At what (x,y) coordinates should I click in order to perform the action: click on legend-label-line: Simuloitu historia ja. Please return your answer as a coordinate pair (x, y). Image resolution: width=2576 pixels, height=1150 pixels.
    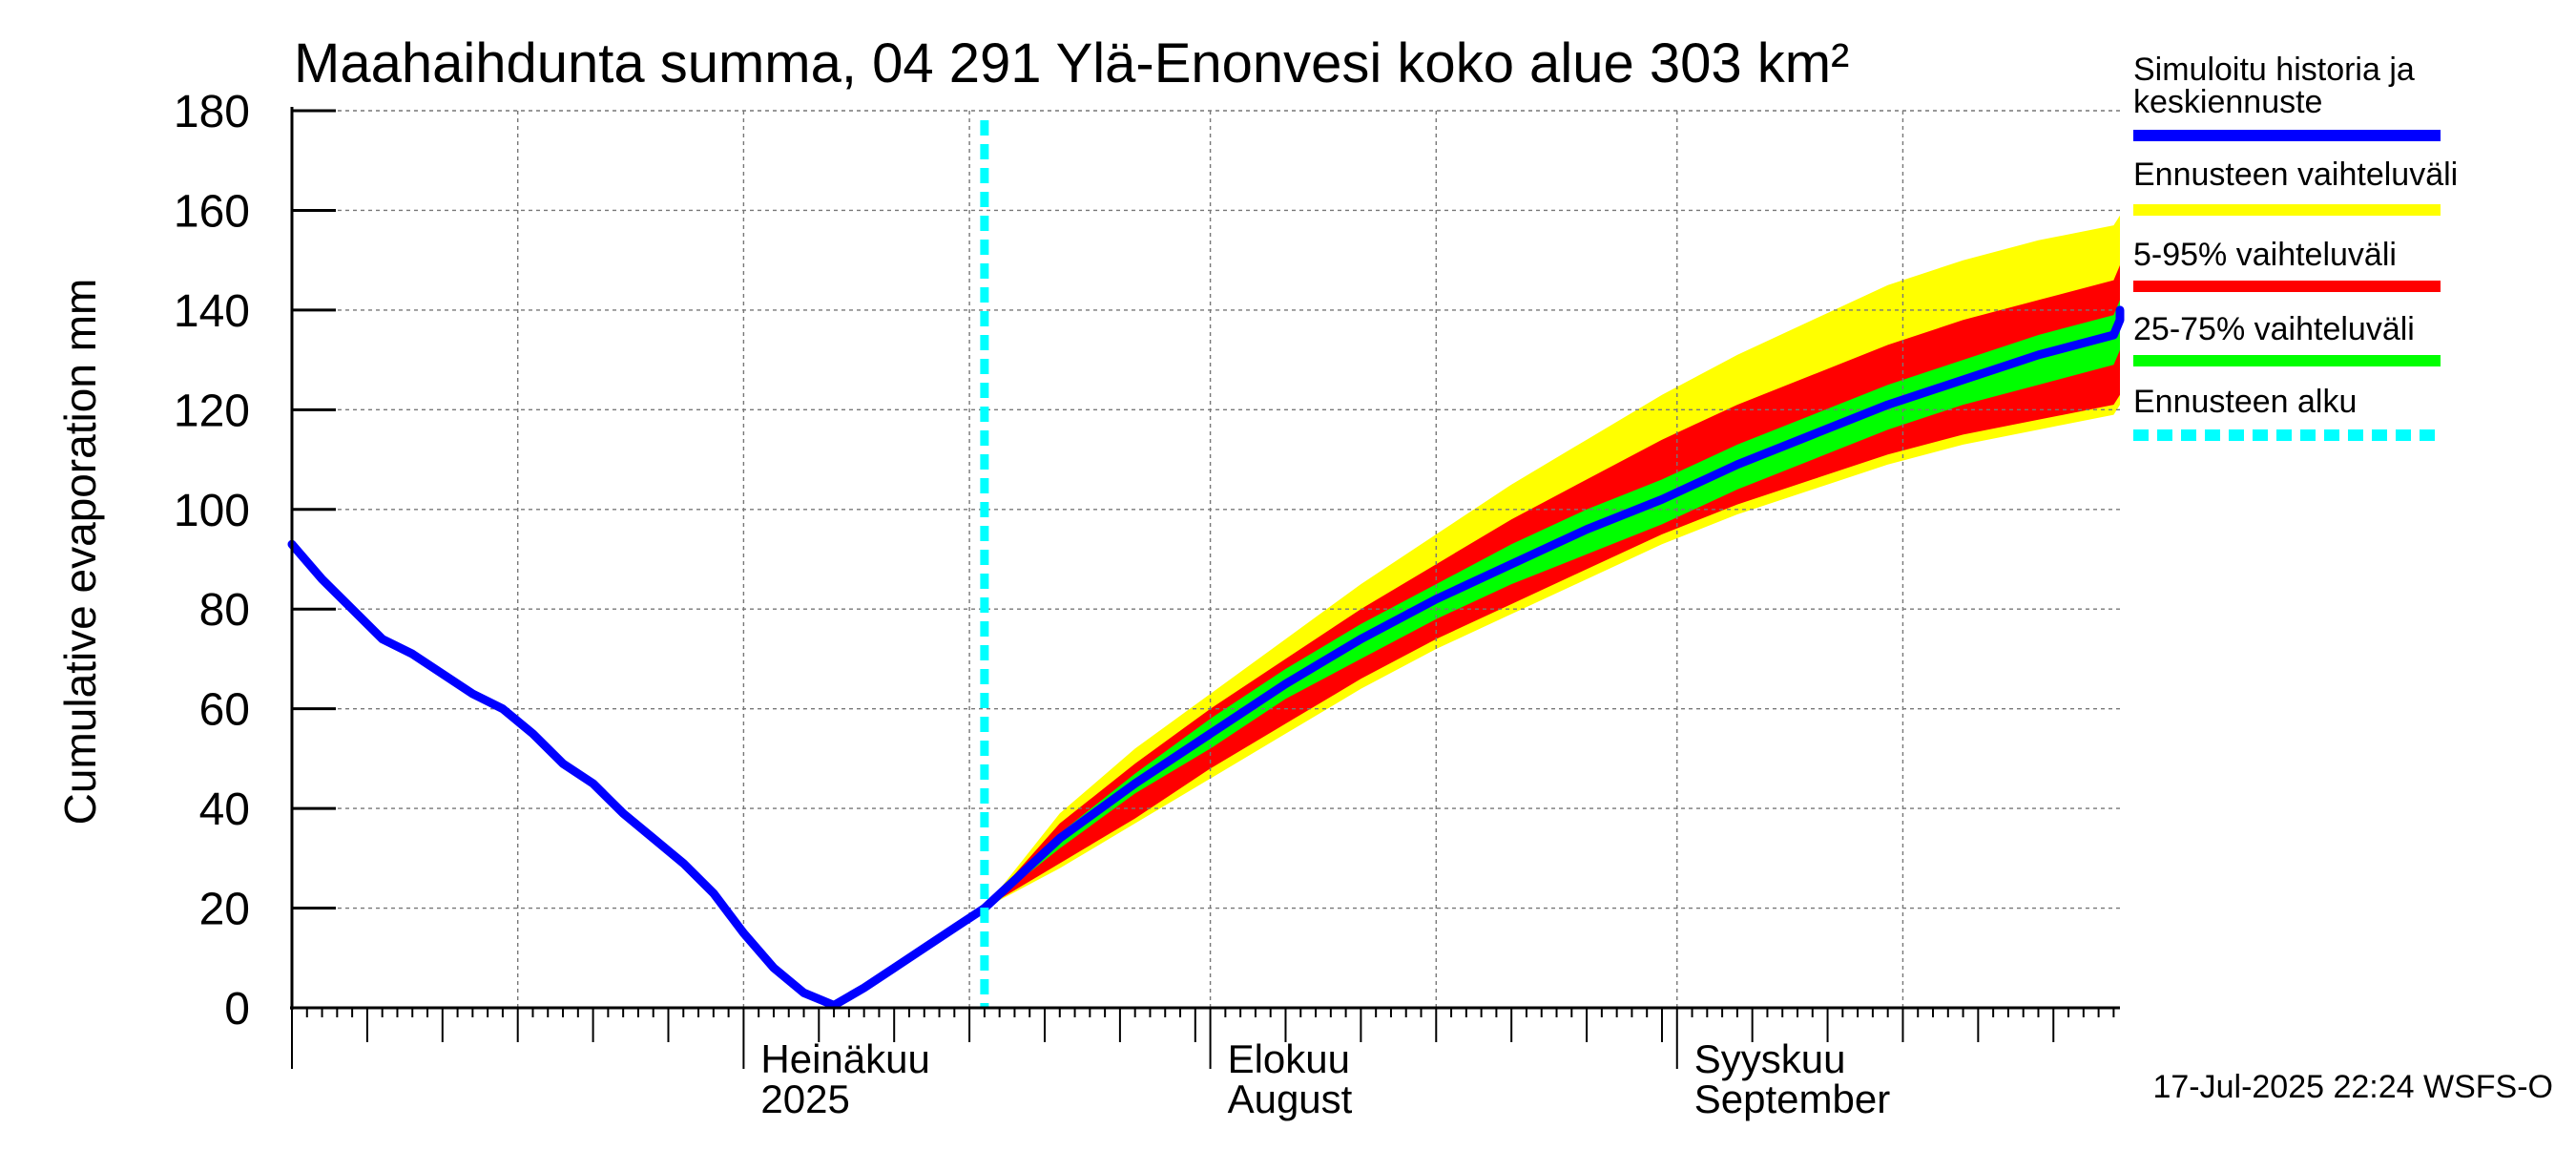
    Looking at the image, I should click on (2274, 70).